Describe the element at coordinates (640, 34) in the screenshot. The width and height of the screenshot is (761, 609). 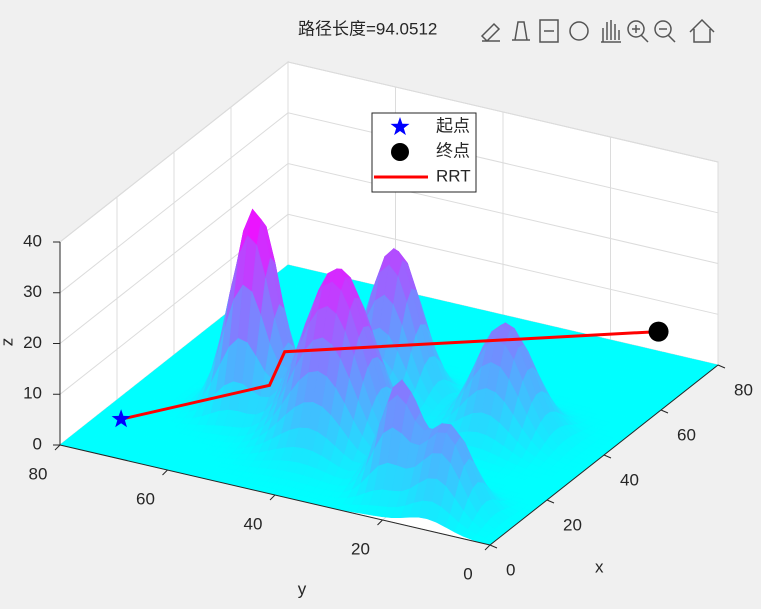
I see `tool-zoom-in-mark` at that location.